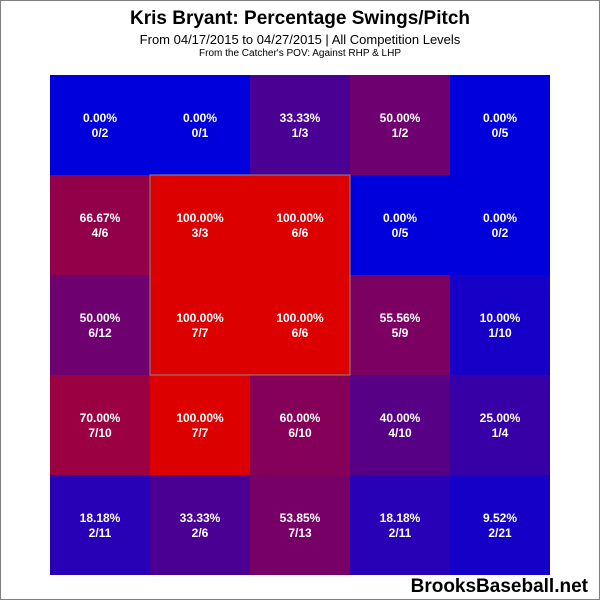  I want to click on zone-cell-r2-c4, so click(500, 325).